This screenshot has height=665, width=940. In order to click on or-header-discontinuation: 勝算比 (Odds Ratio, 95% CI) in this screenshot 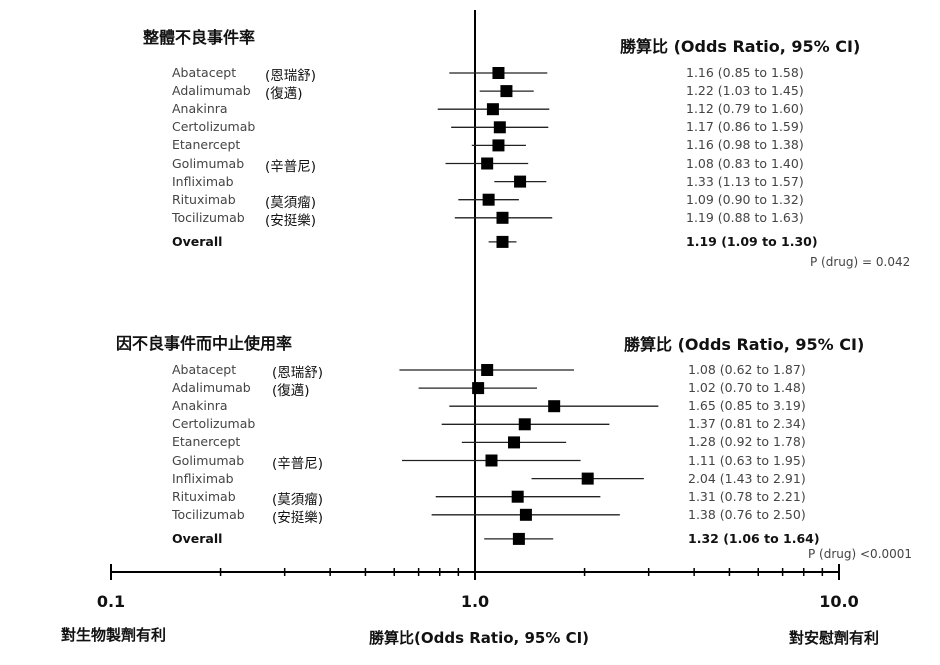, I will do `click(744, 344)`.